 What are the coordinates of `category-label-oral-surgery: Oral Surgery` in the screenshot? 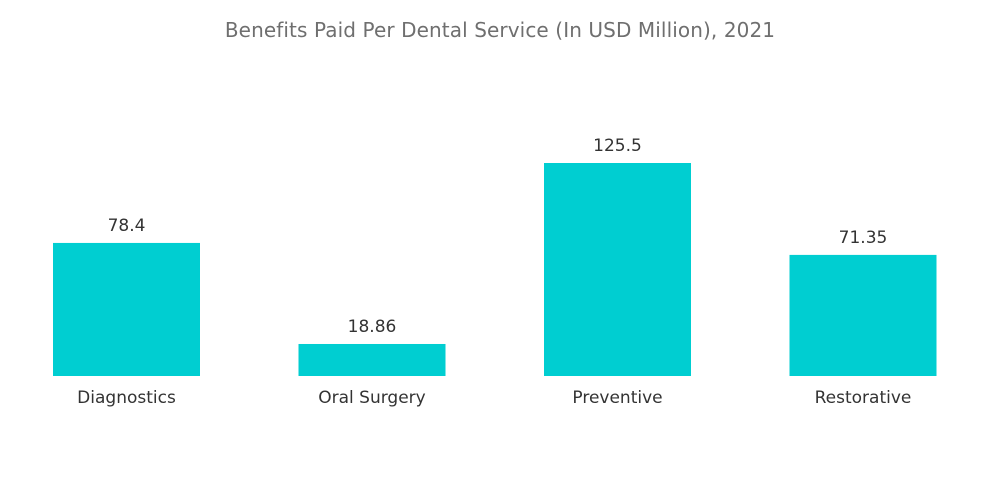 It's located at (371, 398).